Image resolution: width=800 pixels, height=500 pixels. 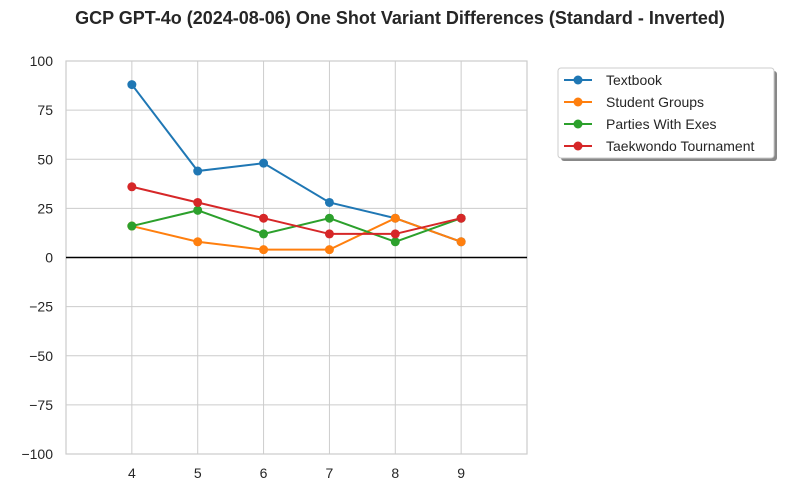 I want to click on y-tick-label: 25, so click(x=45, y=208).